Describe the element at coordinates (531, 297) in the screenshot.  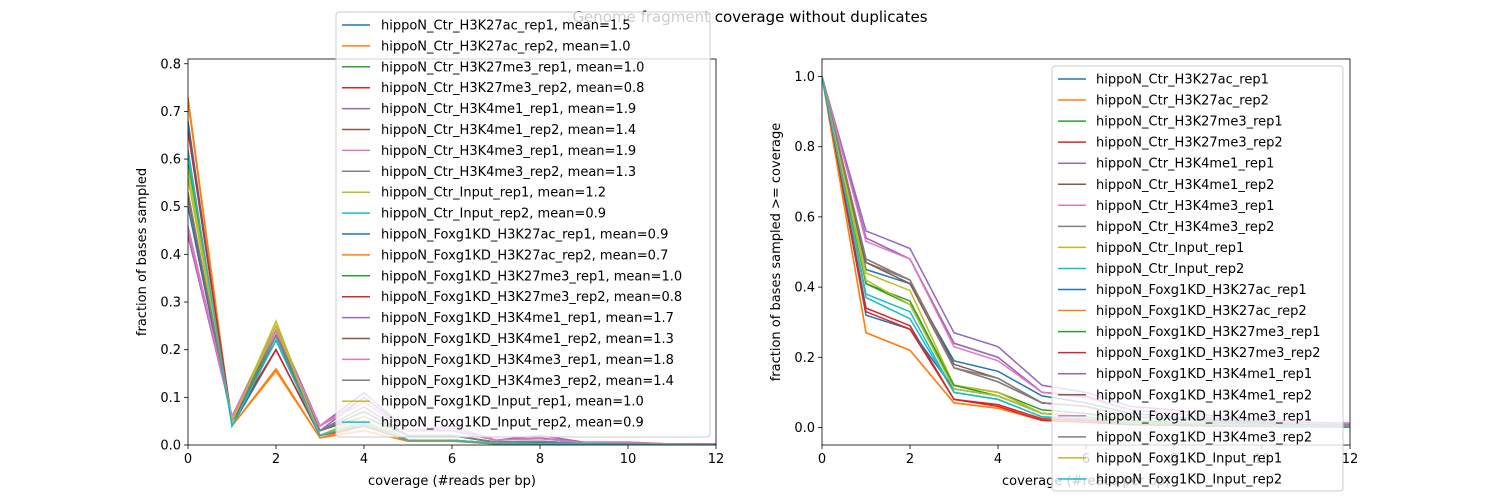
I see `legend-entry: hippoN_Foxg1KD_H3K27me3_rep2, mean=0.8` at that location.